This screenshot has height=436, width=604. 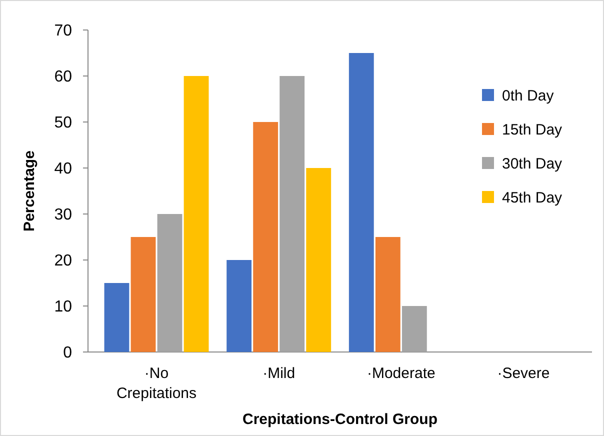 What do you see at coordinates (401, 373) in the screenshot?
I see `x-tick-label: ·Moderate` at bounding box center [401, 373].